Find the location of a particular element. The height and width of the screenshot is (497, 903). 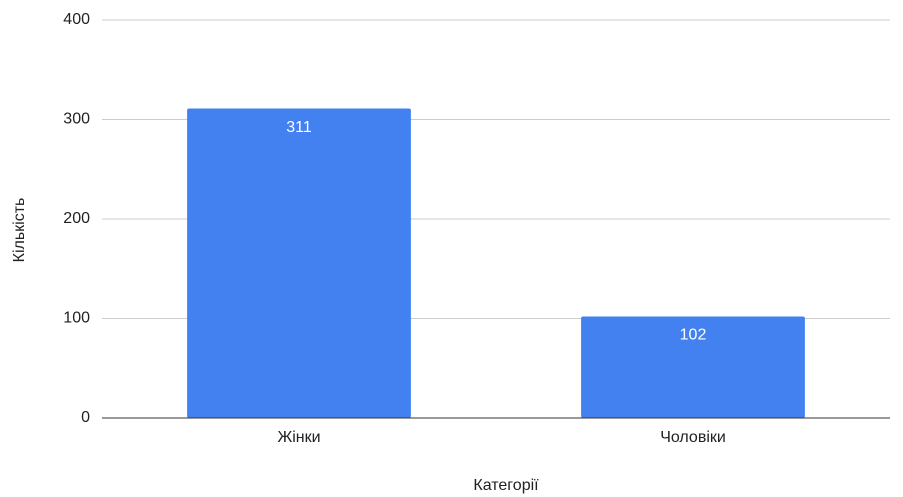

x-tick-label: Жінки is located at coordinates (298, 437).